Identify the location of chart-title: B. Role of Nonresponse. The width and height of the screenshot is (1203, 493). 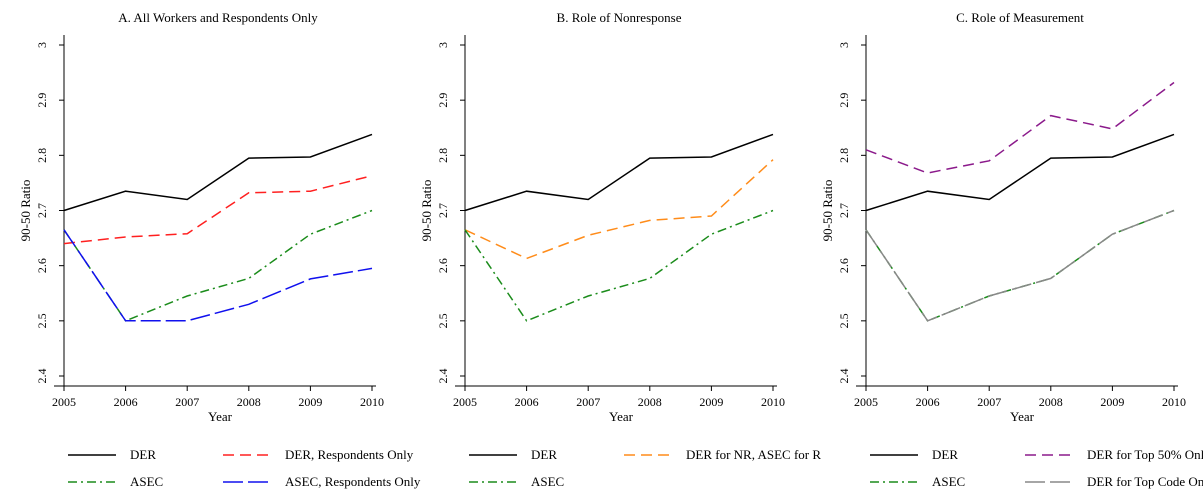
(619, 17).